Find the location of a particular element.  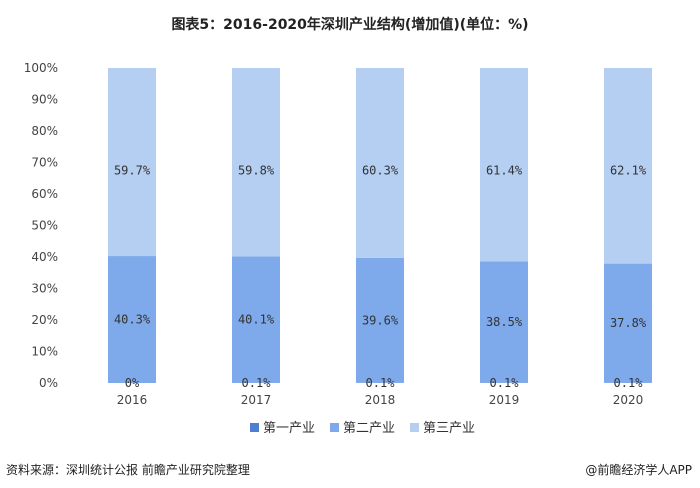

x-tick-label: 2018 is located at coordinates (380, 400).